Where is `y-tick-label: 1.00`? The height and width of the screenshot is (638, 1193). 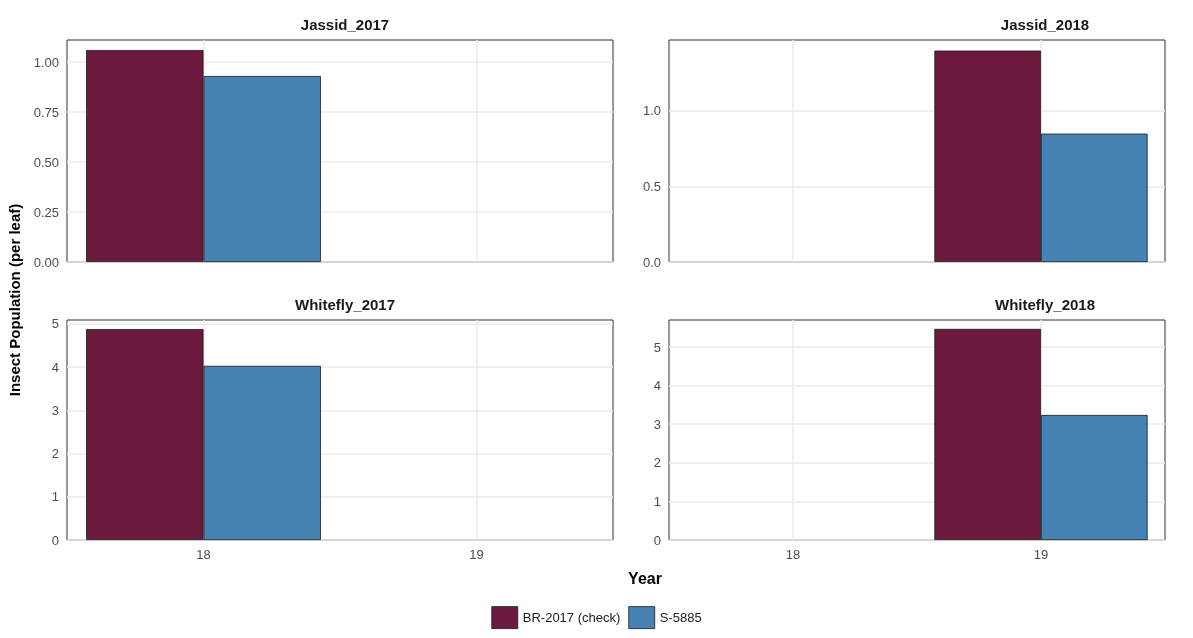
y-tick-label: 1.00 is located at coordinates (46, 62).